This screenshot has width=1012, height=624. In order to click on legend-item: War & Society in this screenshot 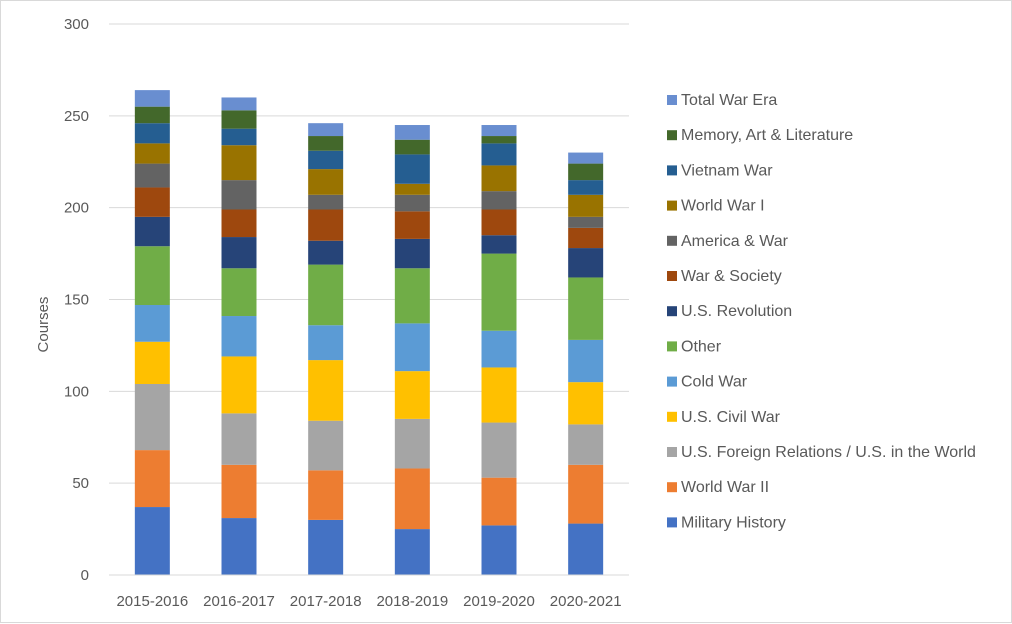, I will do `click(724, 276)`.